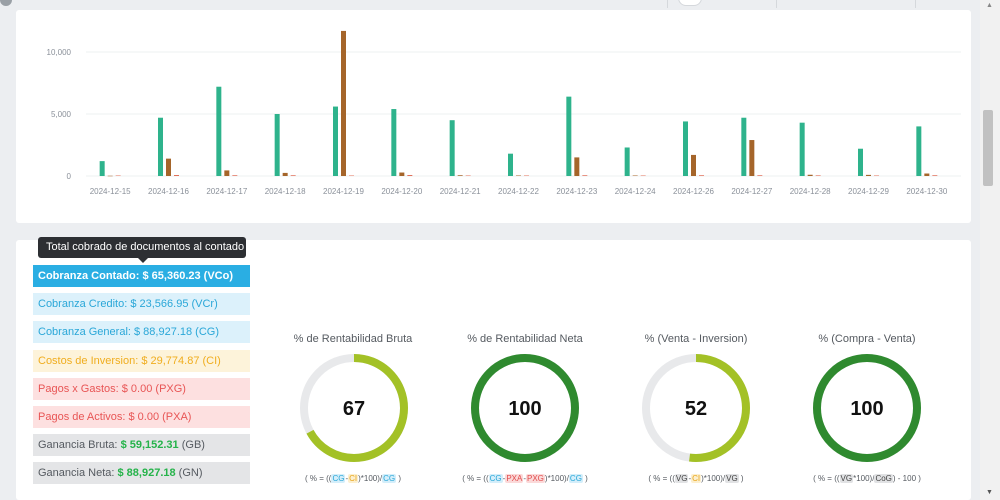 The height and width of the screenshot is (500, 1000). What do you see at coordinates (6, 3) in the screenshot?
I see `menu-icon` at bounding box center [6, 3].